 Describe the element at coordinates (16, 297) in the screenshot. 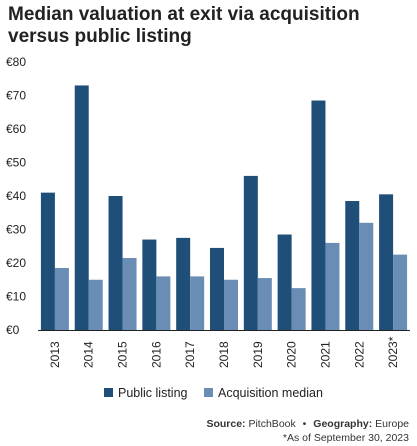

I see `y-tick-label: €10` at that location.